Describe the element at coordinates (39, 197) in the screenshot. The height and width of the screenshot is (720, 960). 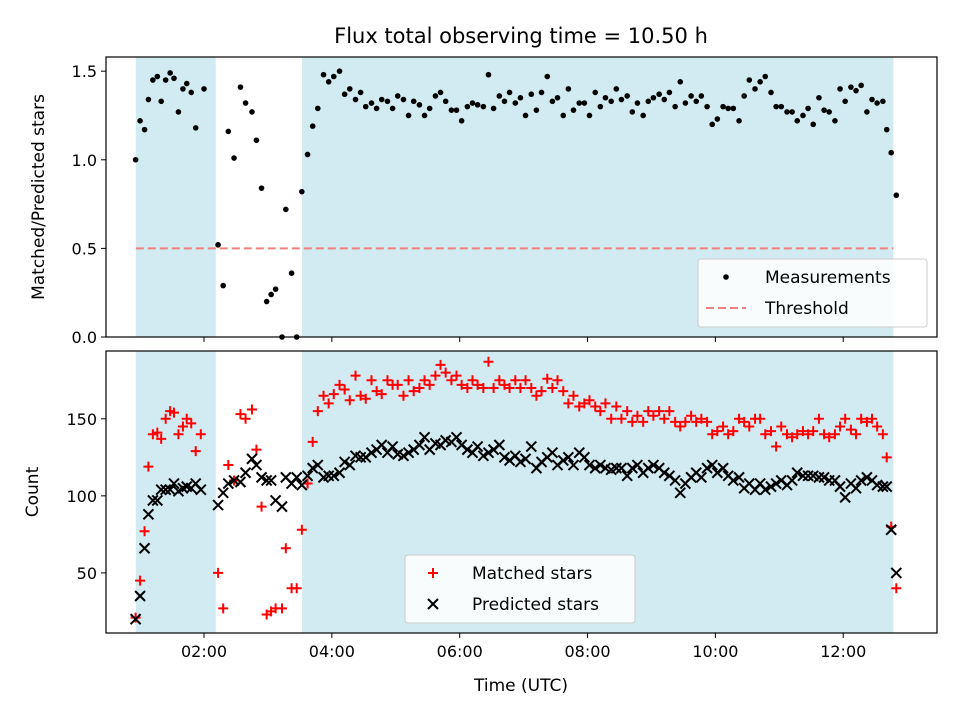
I see `y-axis-label: Matched/Predicted stars` at that location.